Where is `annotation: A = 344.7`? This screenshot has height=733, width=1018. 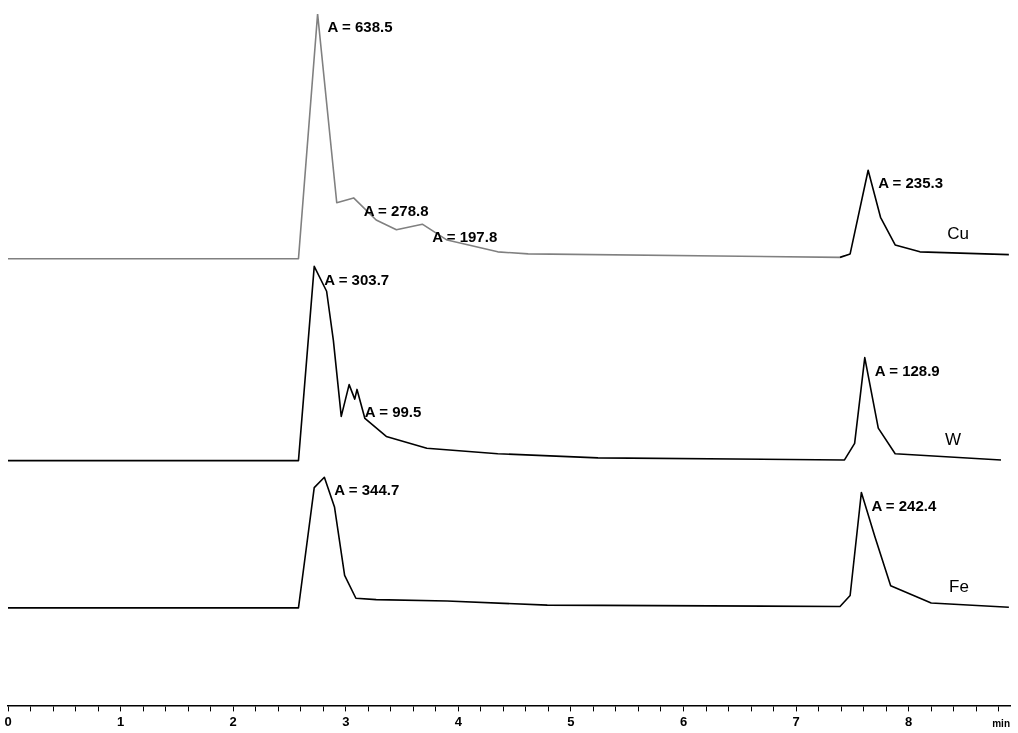 annotation: A = 344.7 is located at coordinates (367, 490).